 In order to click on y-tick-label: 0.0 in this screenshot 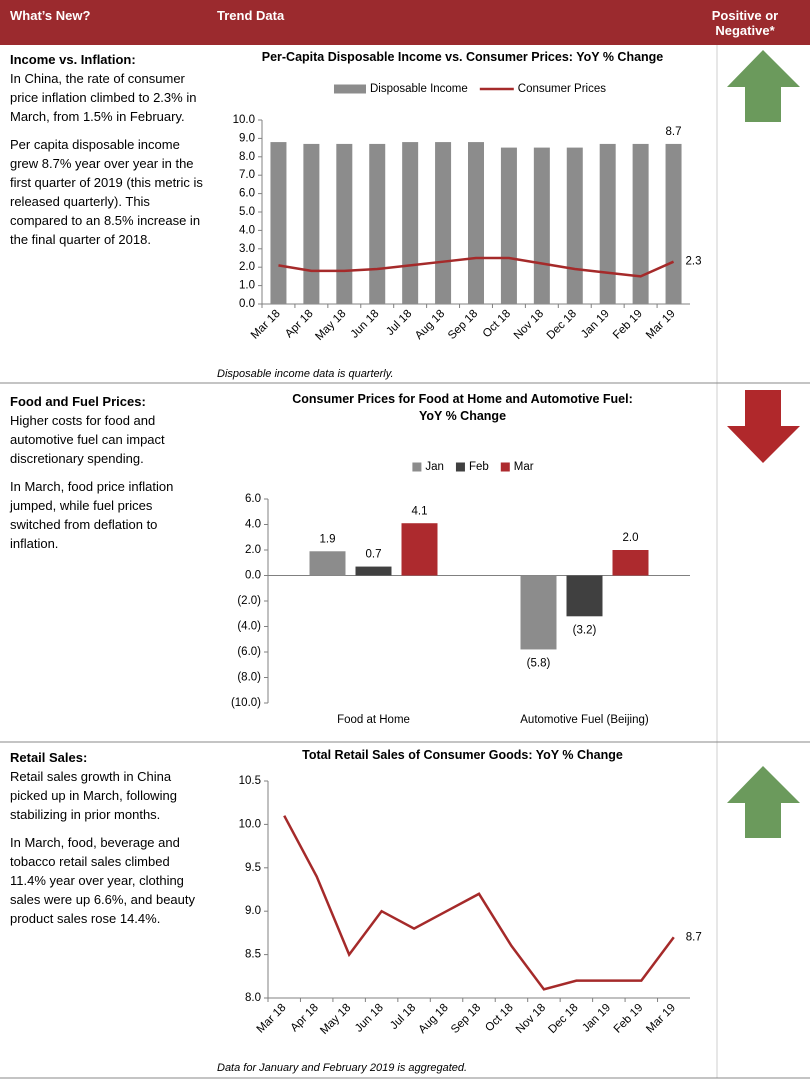, I will do `click(247, 304)`.